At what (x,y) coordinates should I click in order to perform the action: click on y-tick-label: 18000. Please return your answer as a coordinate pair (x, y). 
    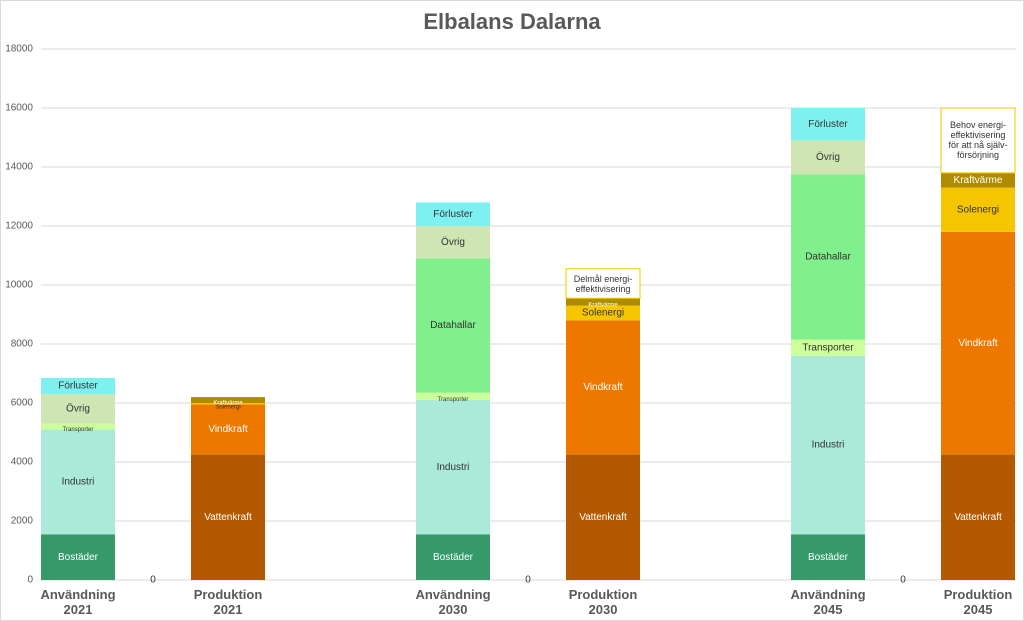
    Looking at the image, I should click on (19, 49).